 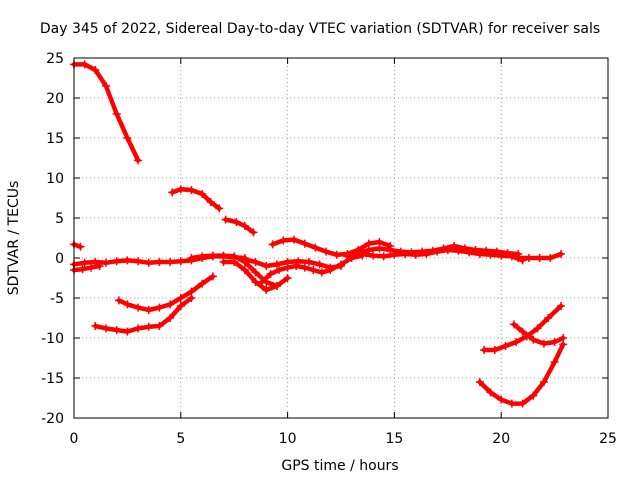 I want to click on y-tick-label: 20, so click(x=55, y=99).